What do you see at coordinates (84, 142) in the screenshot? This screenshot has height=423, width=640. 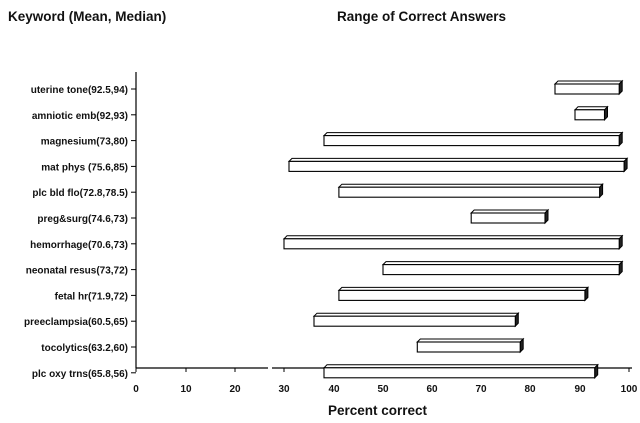 I see `category-label: magnesium(73,80)` at bounding box center [84, 142].